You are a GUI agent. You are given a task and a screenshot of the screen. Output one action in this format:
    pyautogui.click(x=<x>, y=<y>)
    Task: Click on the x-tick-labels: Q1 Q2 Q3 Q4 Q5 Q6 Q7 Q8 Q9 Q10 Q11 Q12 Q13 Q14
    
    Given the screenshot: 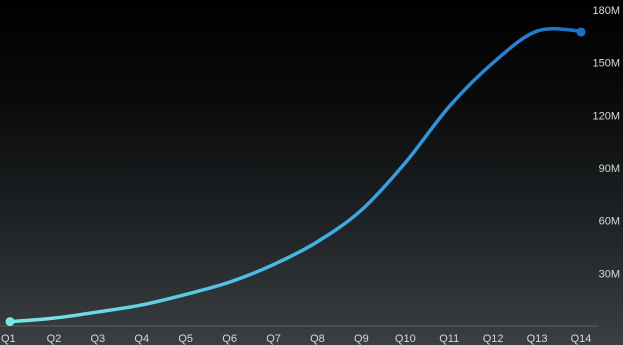 What is the action you would take?
    pyautogui.click(x=296, y=339)
    